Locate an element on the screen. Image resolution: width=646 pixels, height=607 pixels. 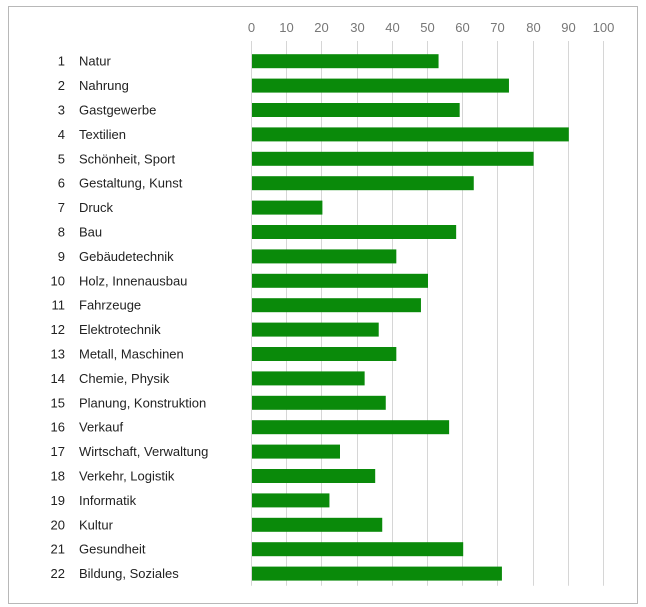
x-tick-label: 80 is located at coordinates (533, 27).